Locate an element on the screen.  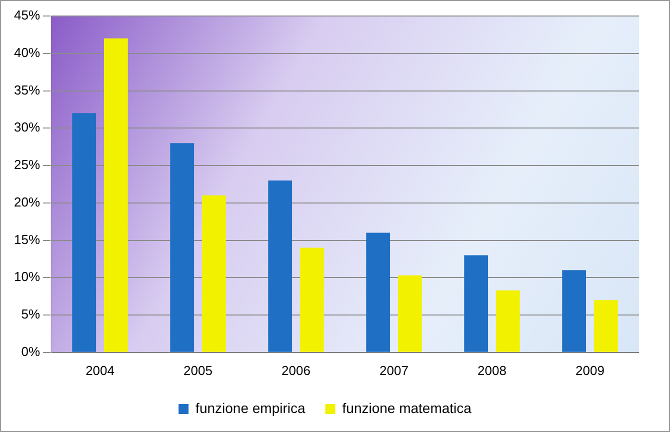
x-tick-label: 2009 is located at coordinates (590, 370).